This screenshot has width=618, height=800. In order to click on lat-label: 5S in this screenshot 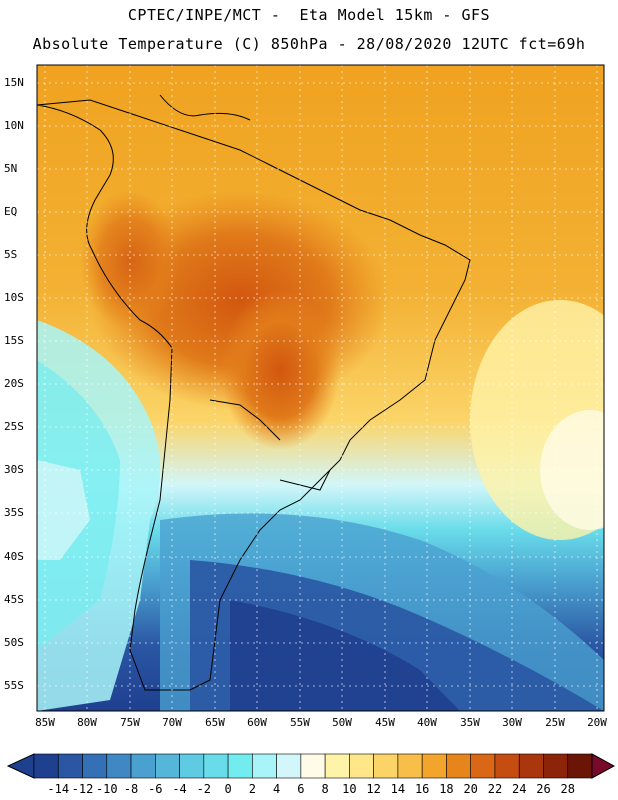, I will do `click(11, 254)`.